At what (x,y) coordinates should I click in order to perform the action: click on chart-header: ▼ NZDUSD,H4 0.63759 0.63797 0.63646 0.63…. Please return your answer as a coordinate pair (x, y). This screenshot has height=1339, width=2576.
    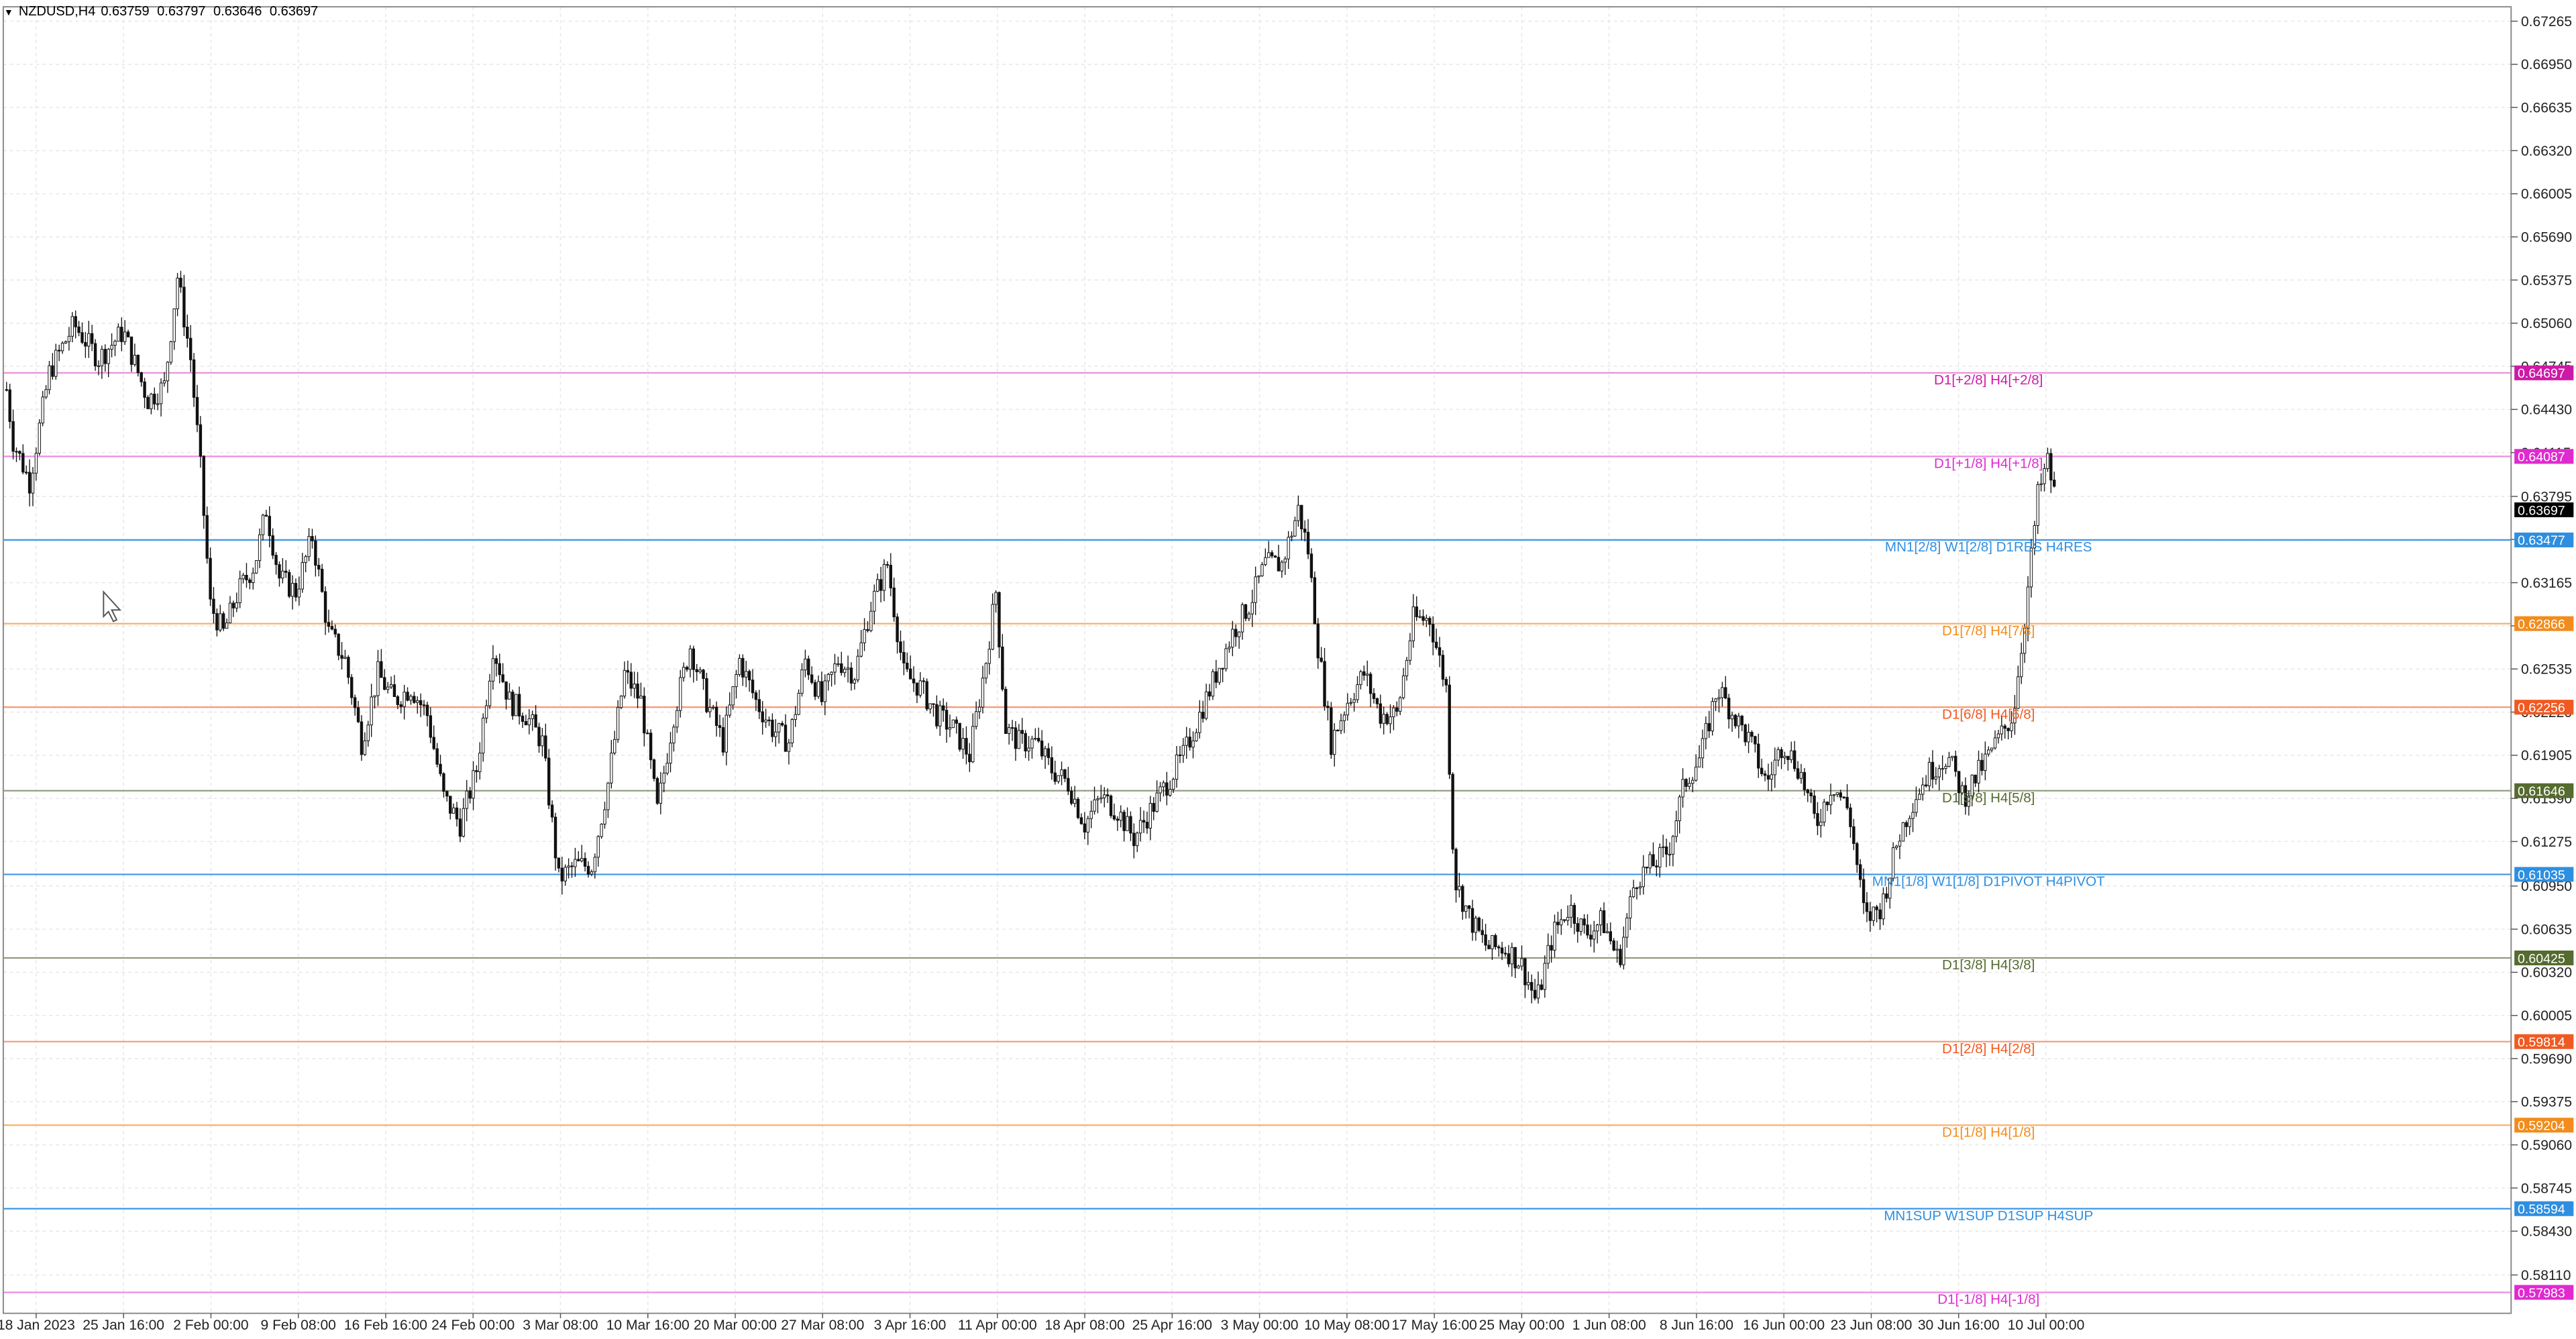
    Looking at the image, I should click on (163, 11).